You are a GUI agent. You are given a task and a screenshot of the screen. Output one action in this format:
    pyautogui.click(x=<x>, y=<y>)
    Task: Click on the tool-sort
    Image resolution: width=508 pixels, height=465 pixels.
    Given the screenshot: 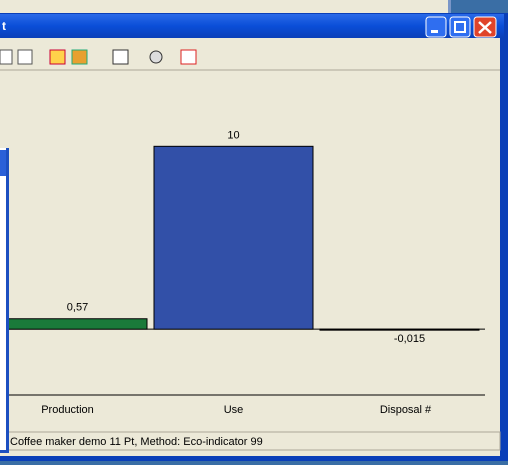 What is the action you would take?
    pyautogui.click(x=120, y=57)
    